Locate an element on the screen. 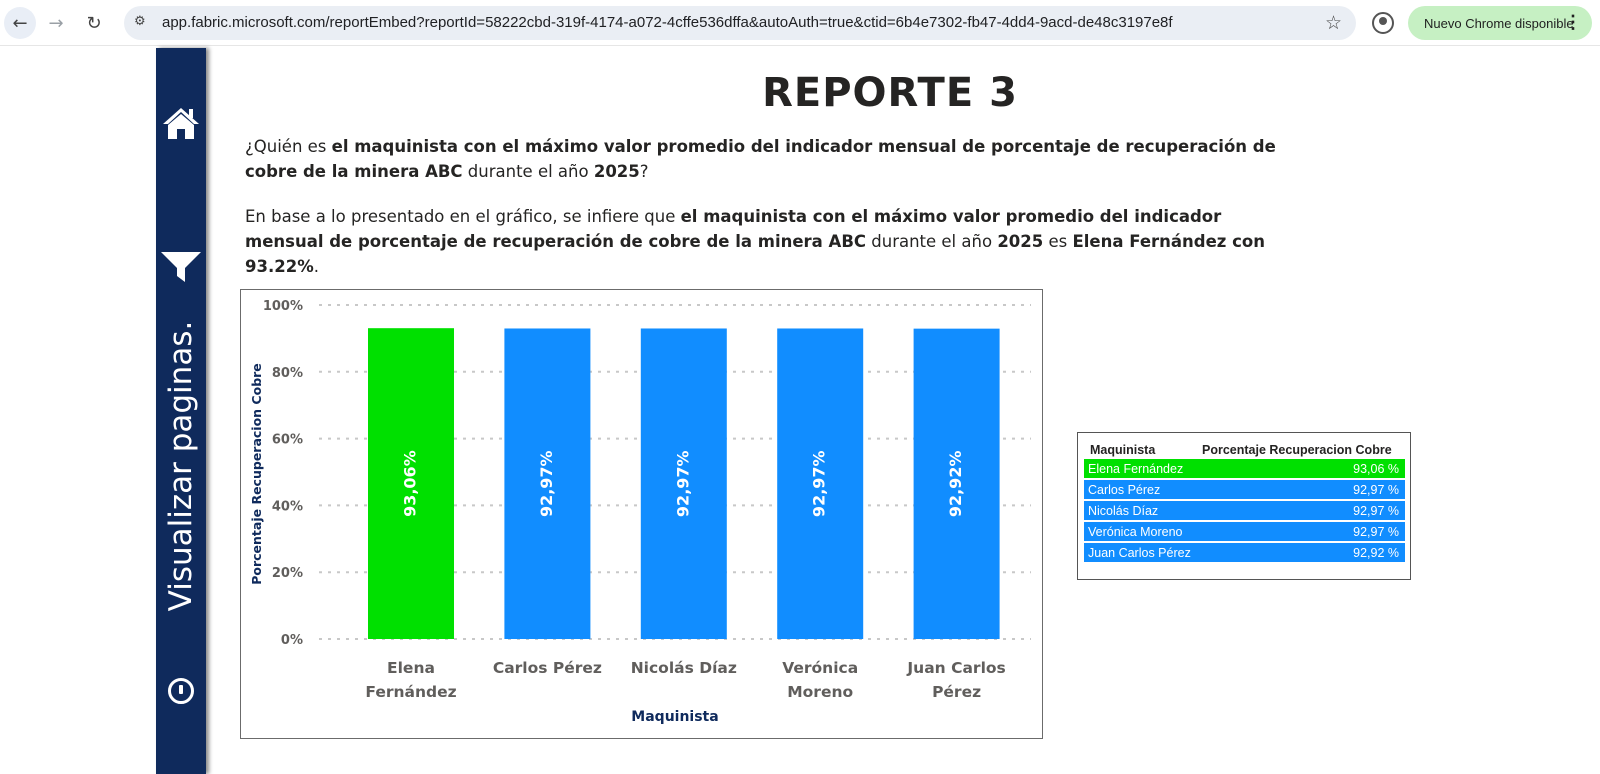 The image size is (1600, 774). x-category-label-line: Elena is located at coordinates (411, 668).